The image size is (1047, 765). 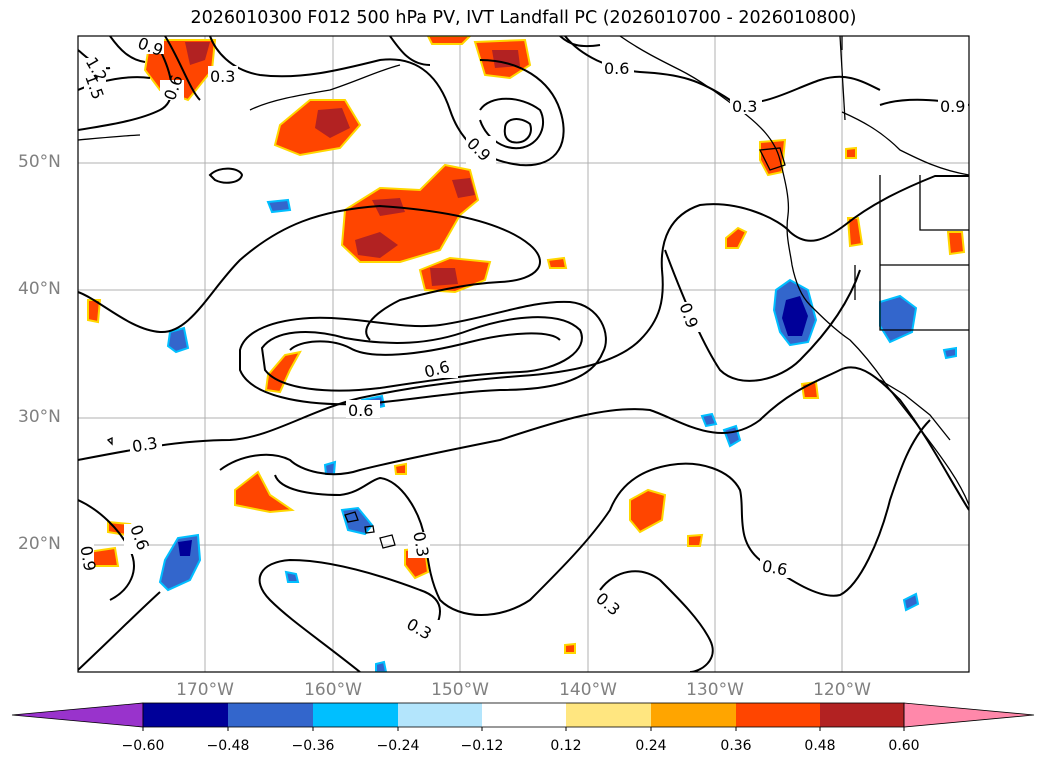 I want to click on colorbar-tick-label: 0.12, so click(x=566, y=746).